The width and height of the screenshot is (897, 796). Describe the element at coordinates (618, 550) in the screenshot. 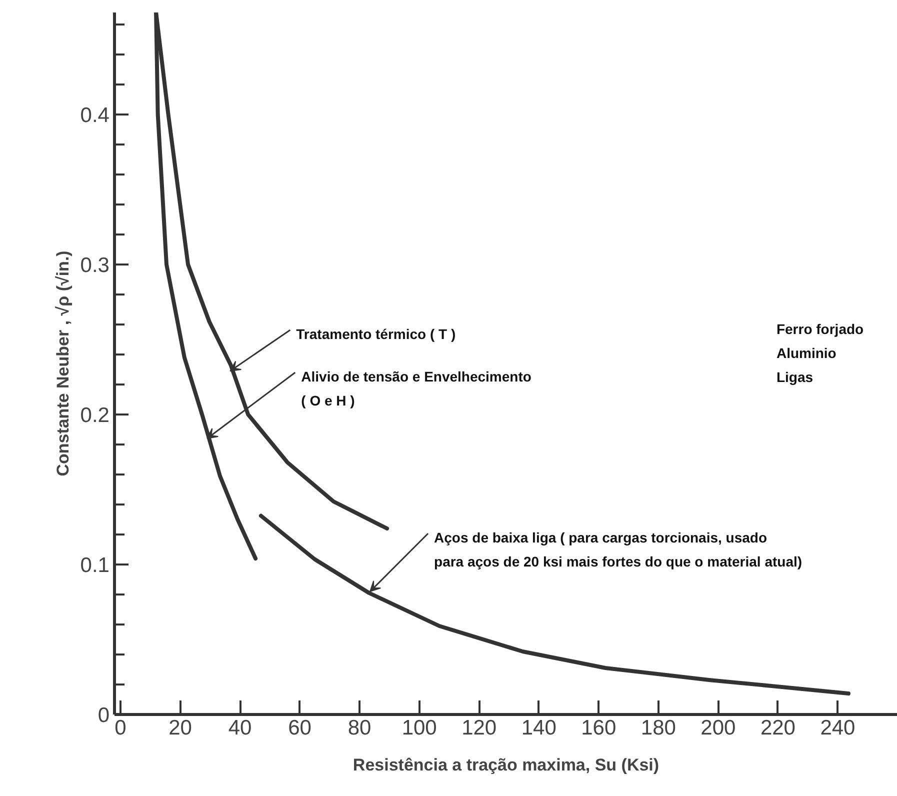

I see `annotation: Aços de baixa liga ( para cargas torcionais, usado para aços de 20 ksi mais fortes do que o material atual)` at that location.